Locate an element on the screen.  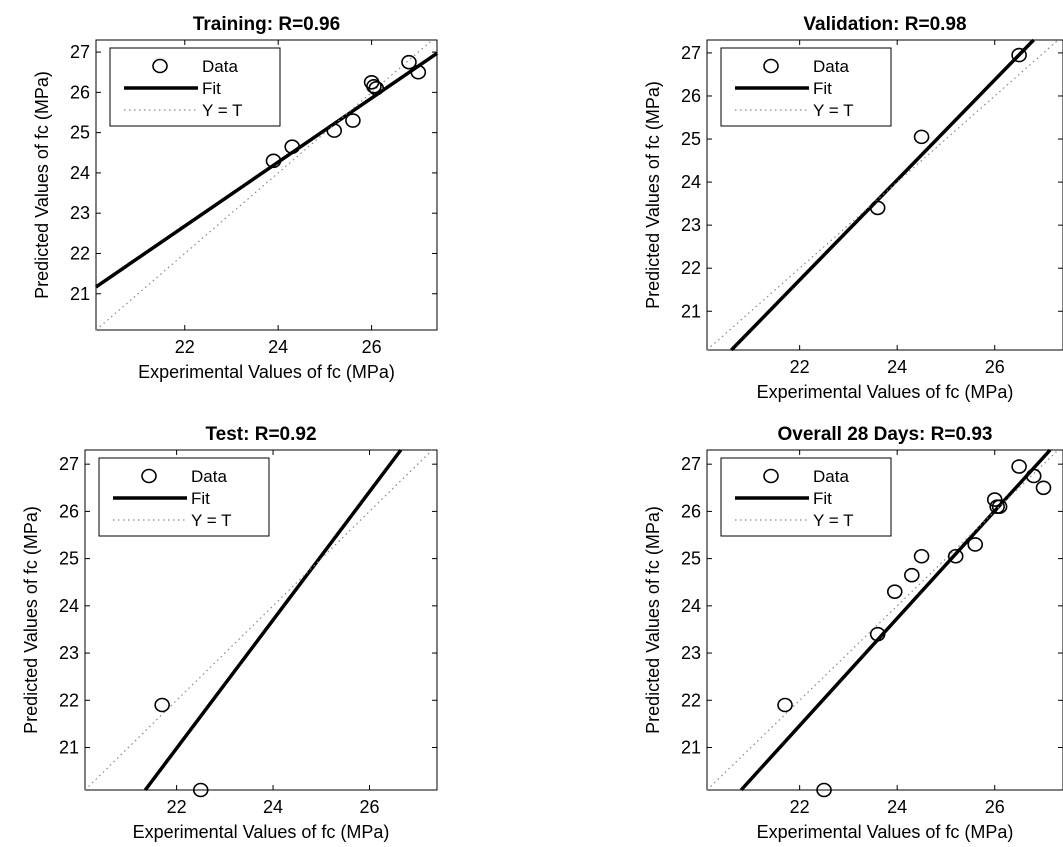
identity-line-training is located at coordinates (264, 185).